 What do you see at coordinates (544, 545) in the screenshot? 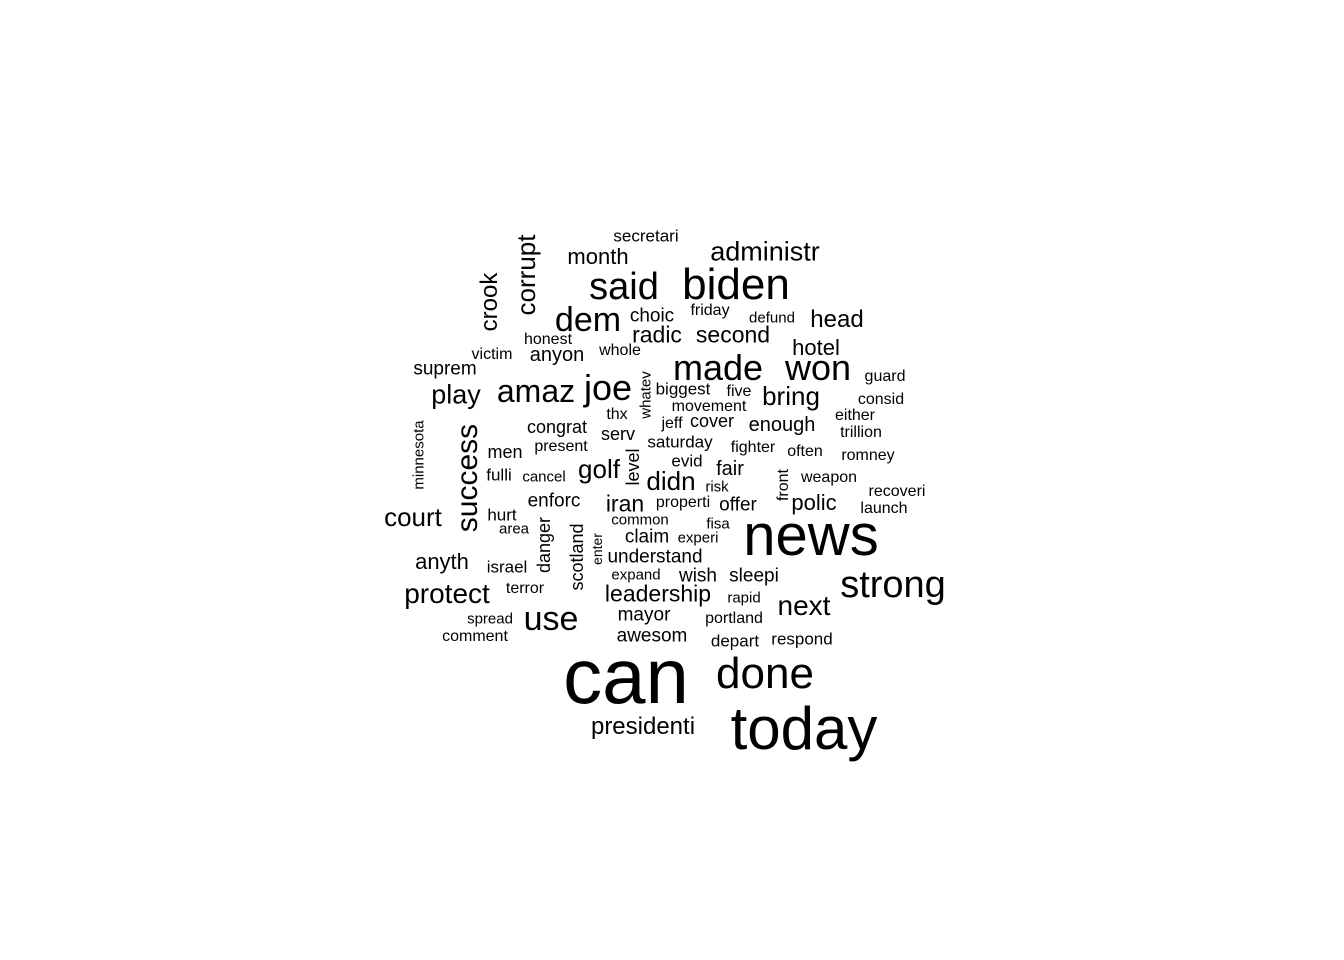
I see `word-danger: danger` at bounding box center [544, 545].